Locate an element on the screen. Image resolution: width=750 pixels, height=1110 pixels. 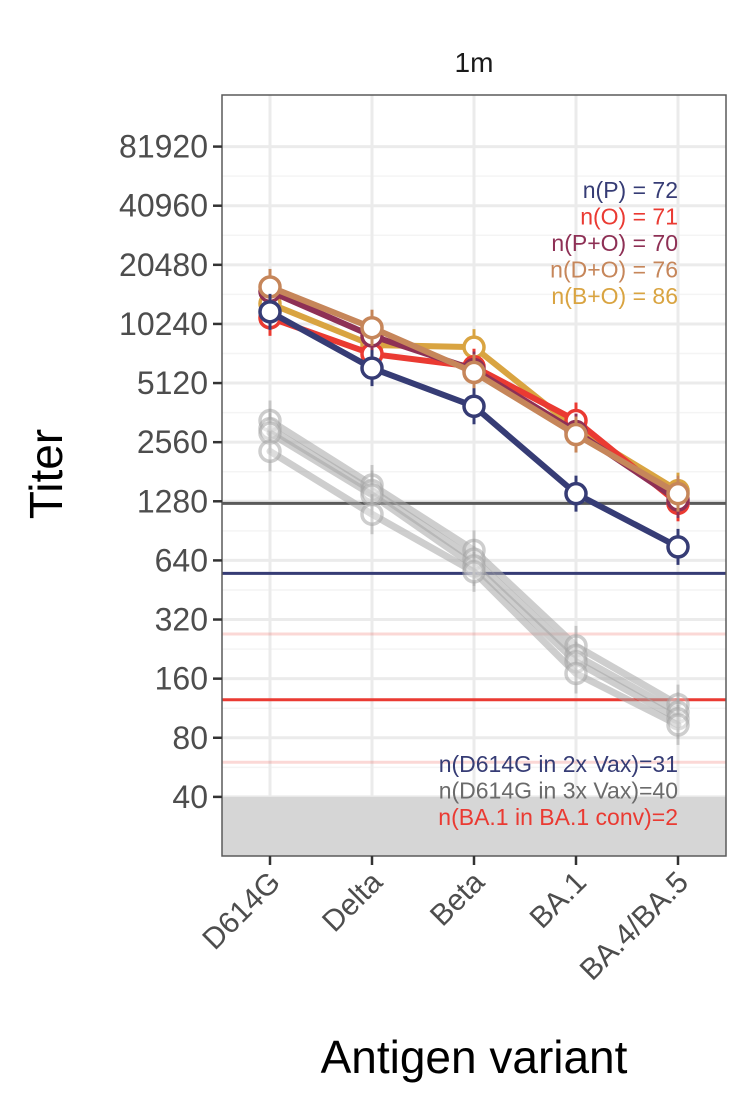
y-tick-label: 80 is located at coordinates (190, 738).